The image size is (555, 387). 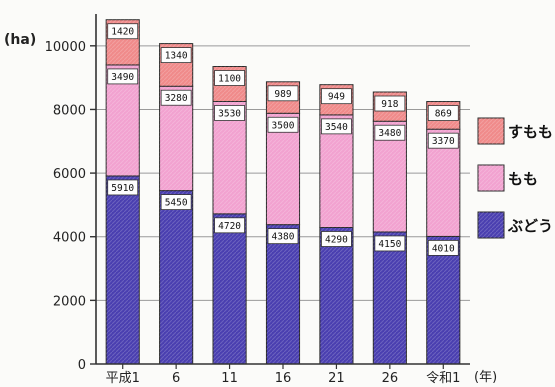 I want to click on y-tick-label: 0, so click(x=82, y=365).